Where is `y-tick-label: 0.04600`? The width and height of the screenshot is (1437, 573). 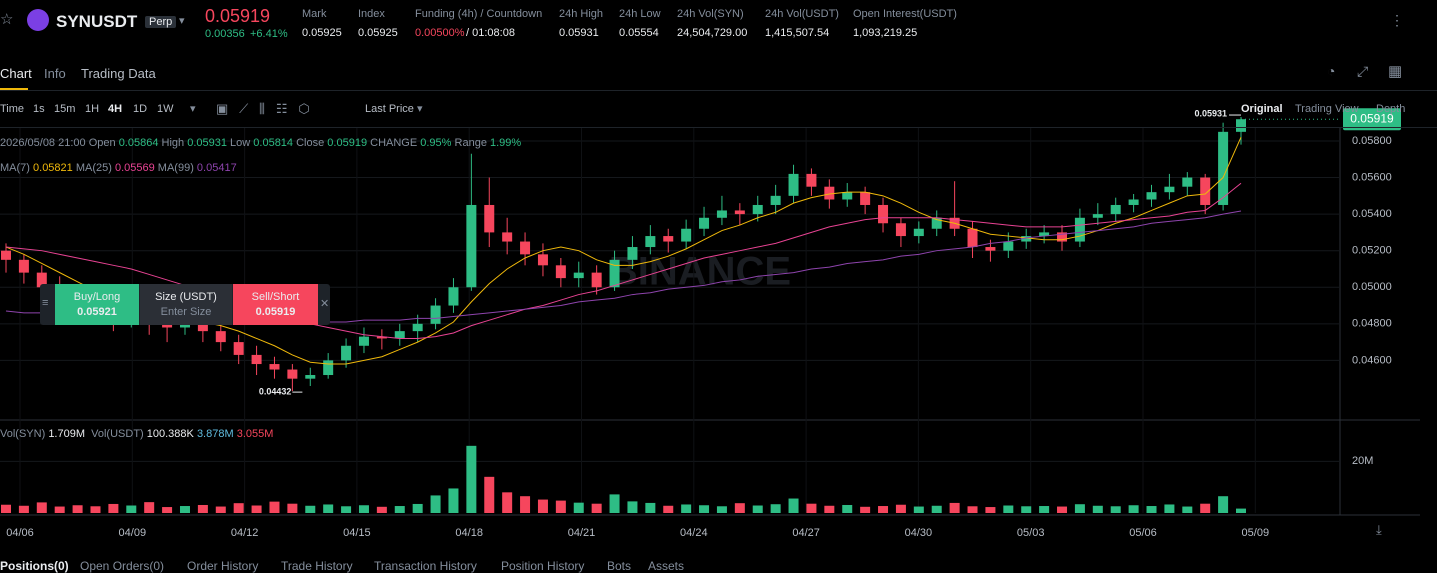 y-tick-label: 0.04600 is located at coordinates (1372, 360).